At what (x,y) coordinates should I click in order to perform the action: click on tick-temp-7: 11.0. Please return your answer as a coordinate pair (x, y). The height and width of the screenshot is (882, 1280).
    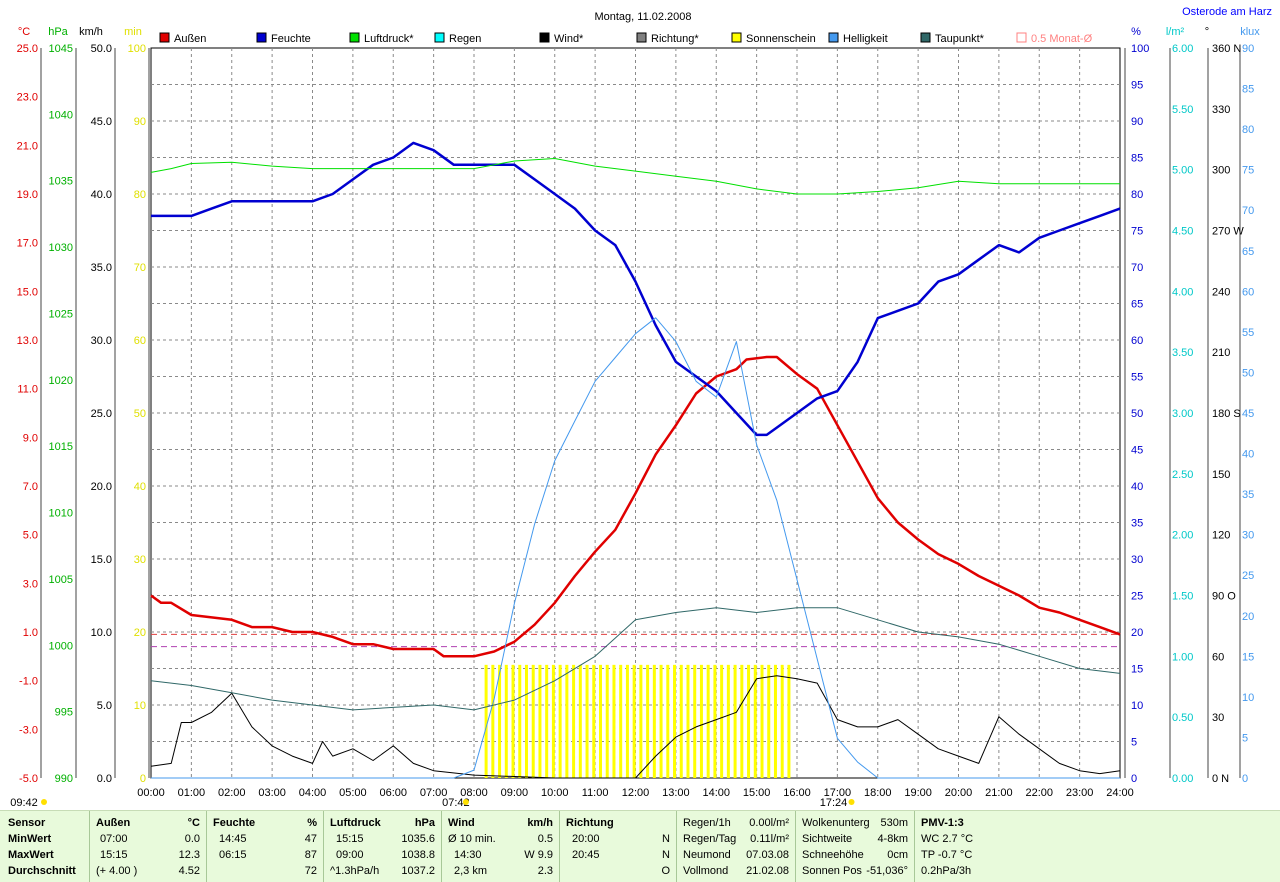
    Looking at the image, I should click on (27, 390).